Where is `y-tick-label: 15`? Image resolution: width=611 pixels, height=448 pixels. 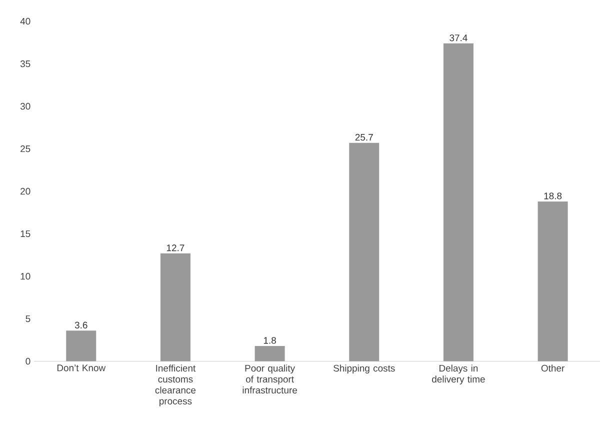 y-tick-label: 15 is located at coordinates (25, 234).